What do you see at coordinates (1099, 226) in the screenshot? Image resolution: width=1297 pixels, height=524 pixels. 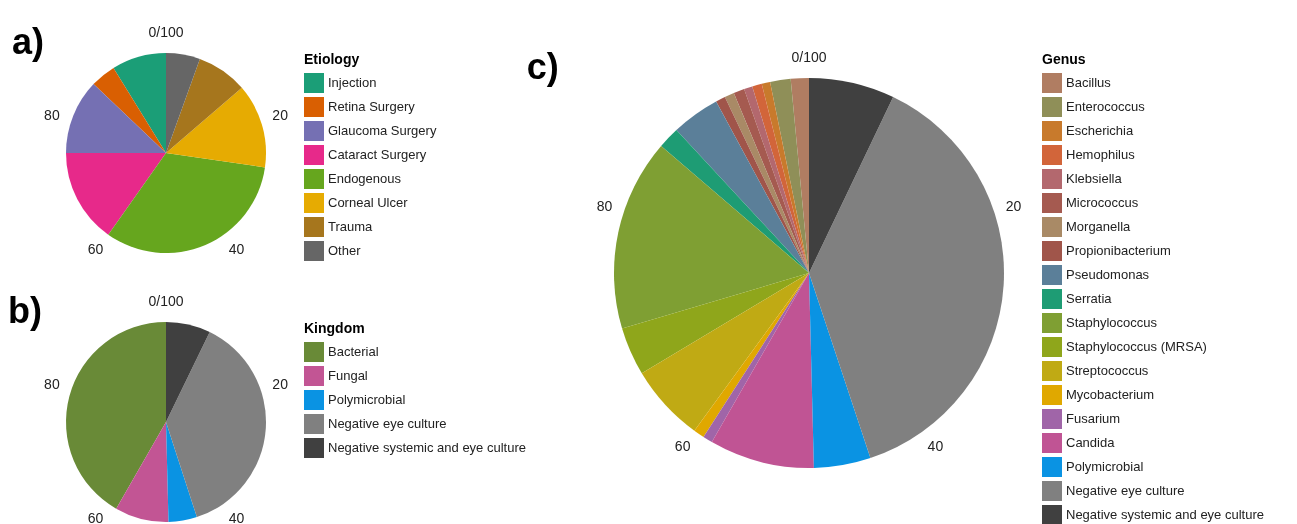 I see `legend-label: Morganella` at bounding box center [1099, 226].